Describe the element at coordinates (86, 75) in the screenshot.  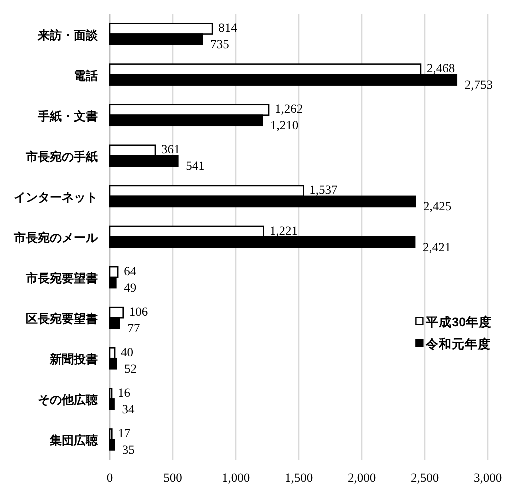
I see `y-tick-label: 電話` at that location.